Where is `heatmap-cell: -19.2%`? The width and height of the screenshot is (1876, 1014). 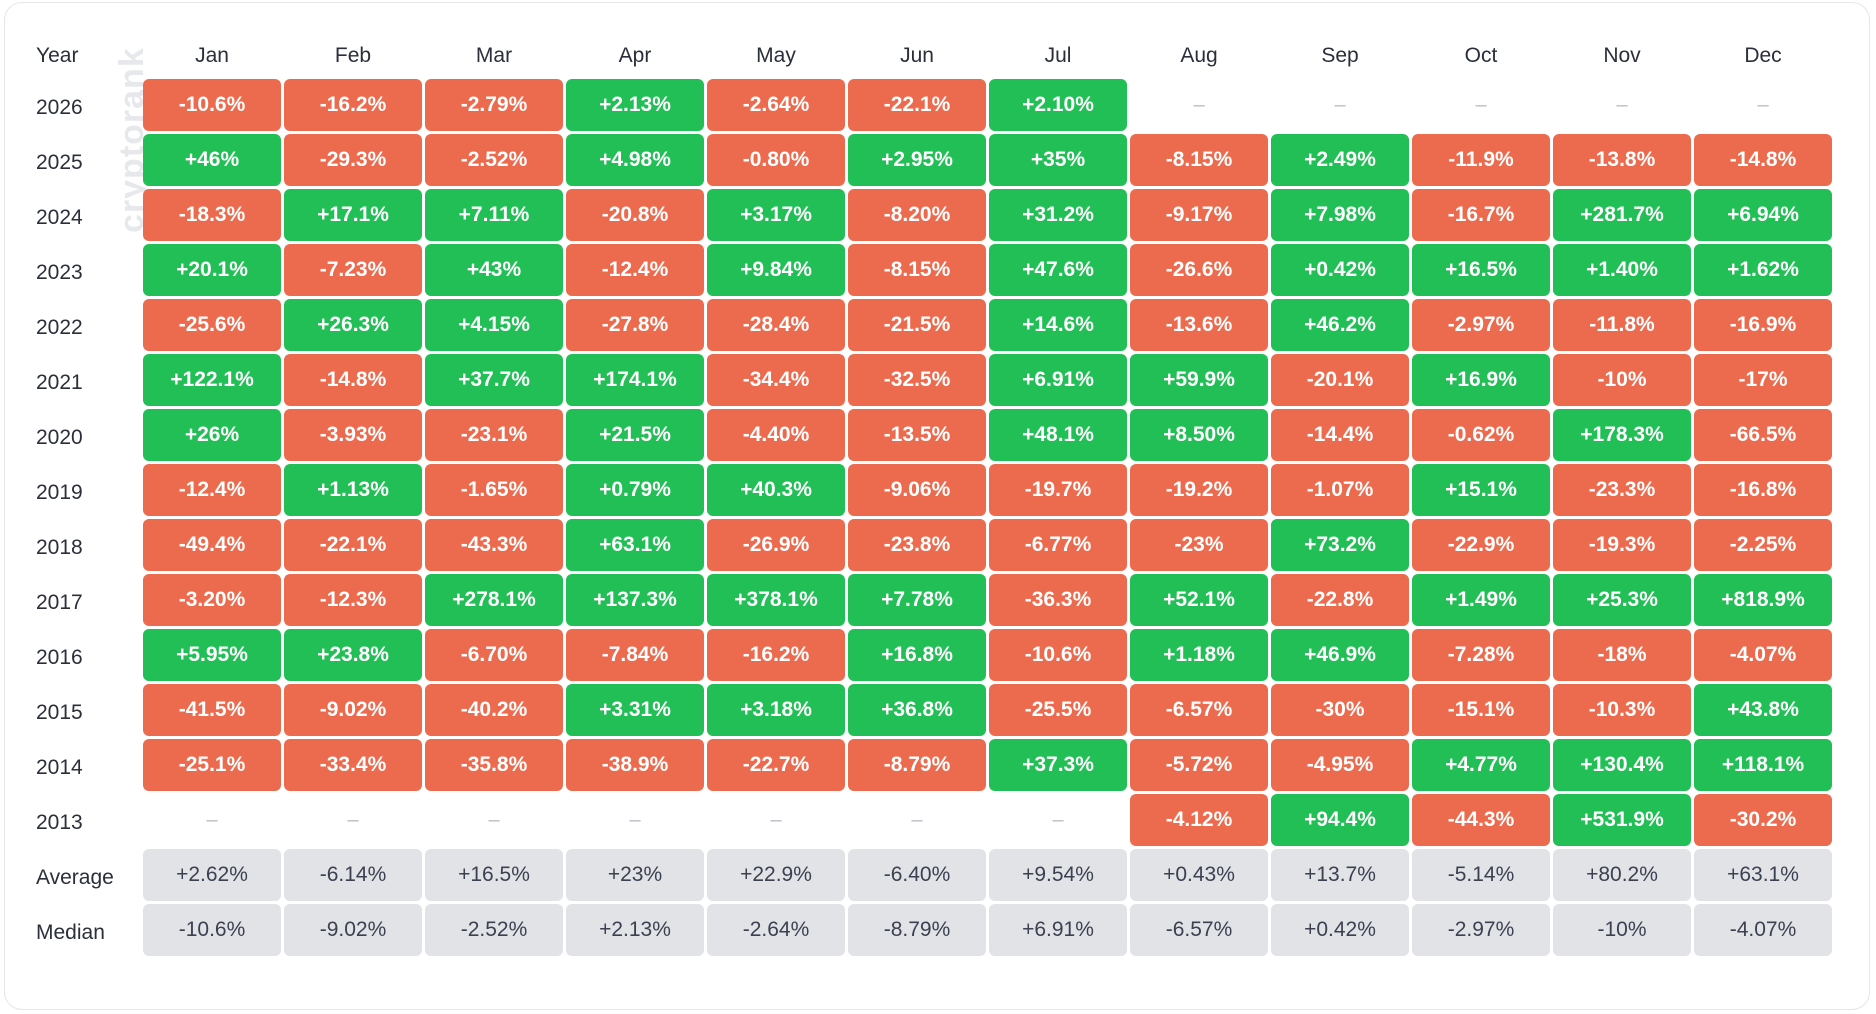 heatmap-cell: -19.2% is located at coordinates (1199, 490).